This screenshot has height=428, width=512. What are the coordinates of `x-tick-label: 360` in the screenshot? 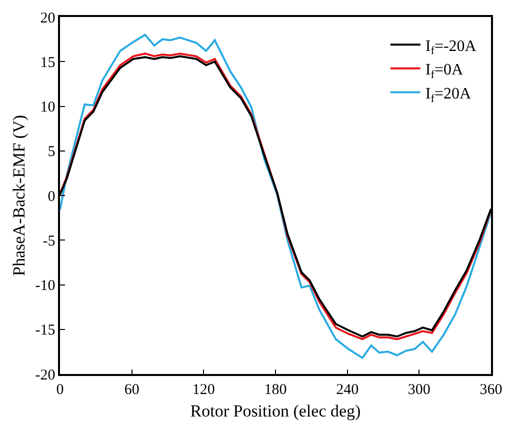 It's located at (491, 390).